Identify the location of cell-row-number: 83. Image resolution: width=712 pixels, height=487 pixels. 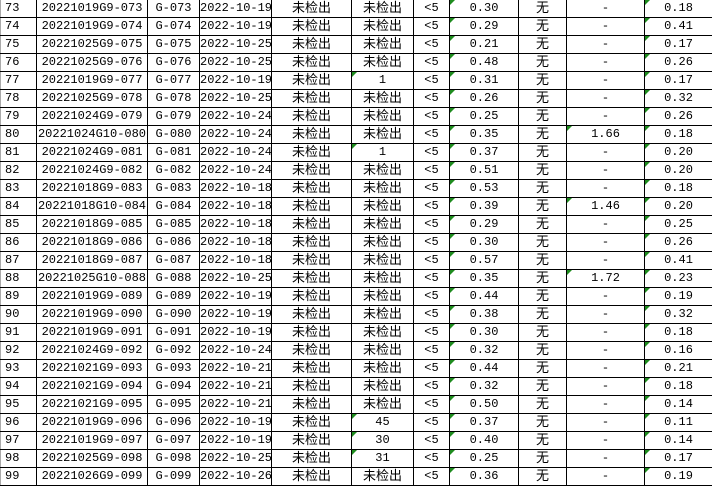
(18, 188).